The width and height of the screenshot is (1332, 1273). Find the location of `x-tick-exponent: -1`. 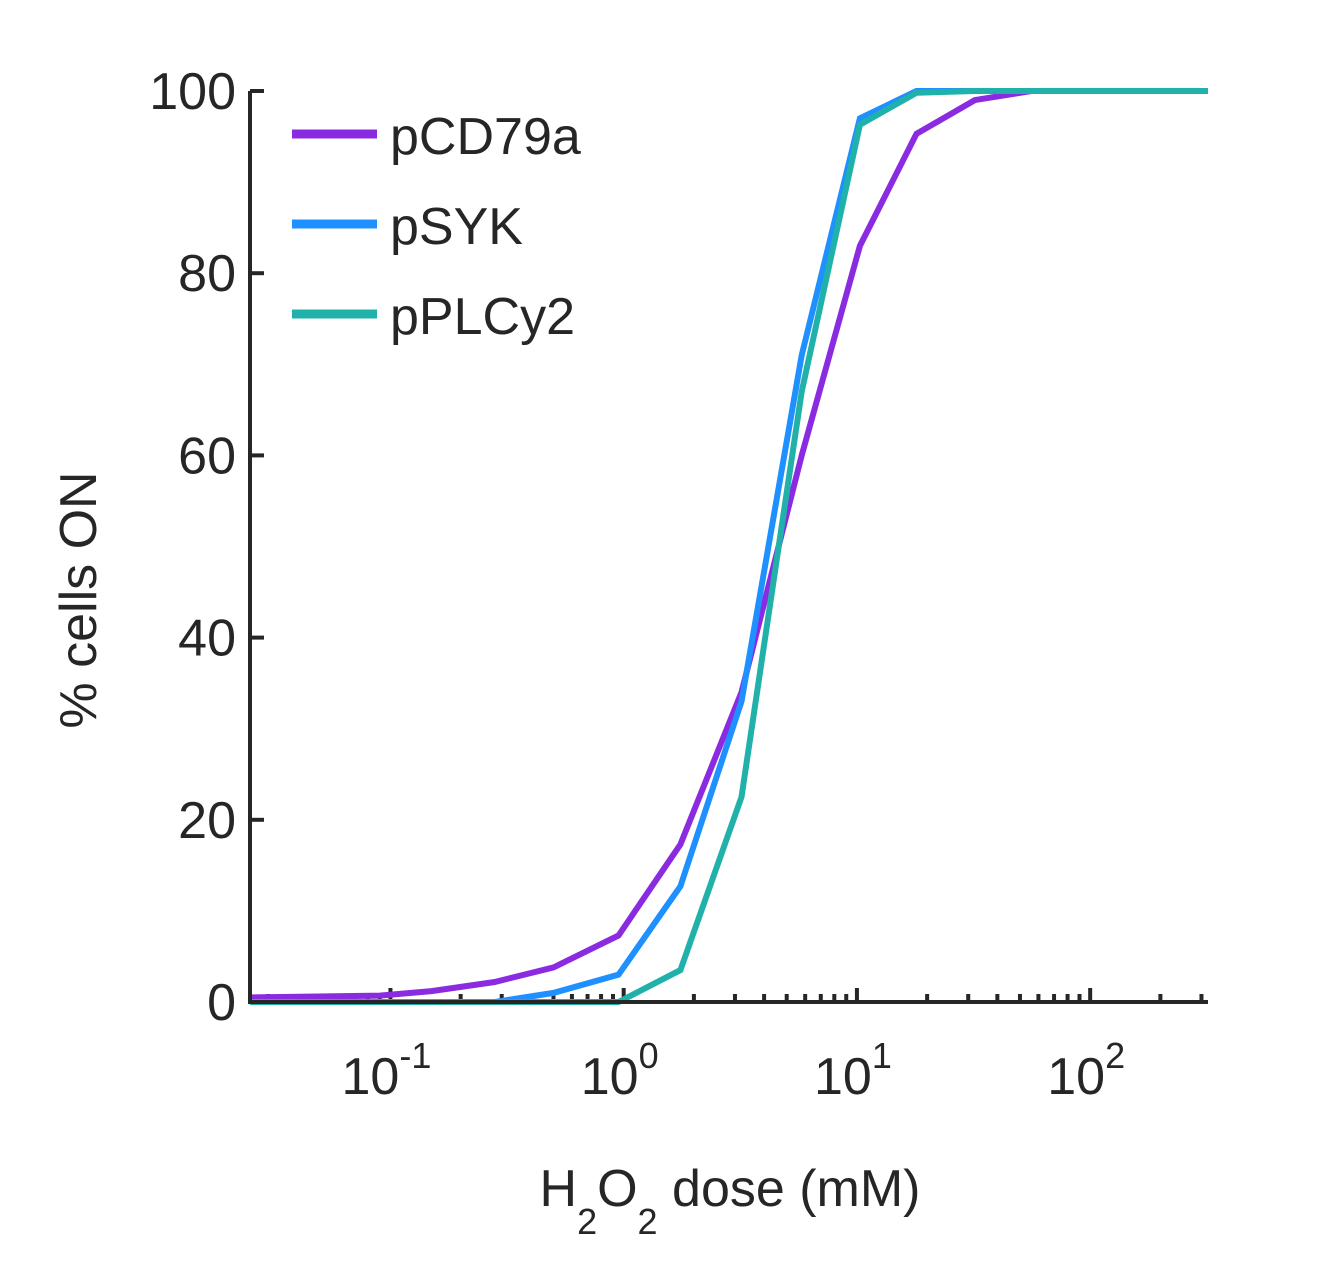

x-tick-exponent: -1 is located at coordinates (415, 1055).